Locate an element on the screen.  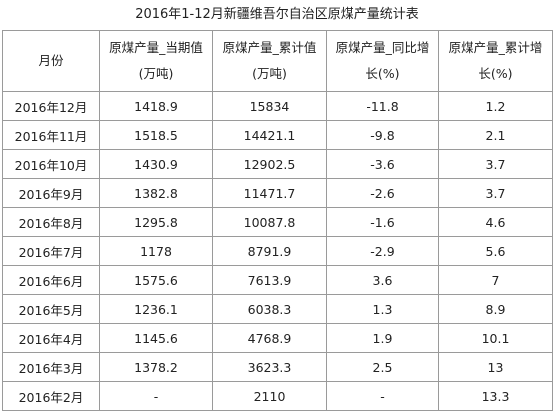
value-cell: 2.1 is located at coordinates (495, 135).